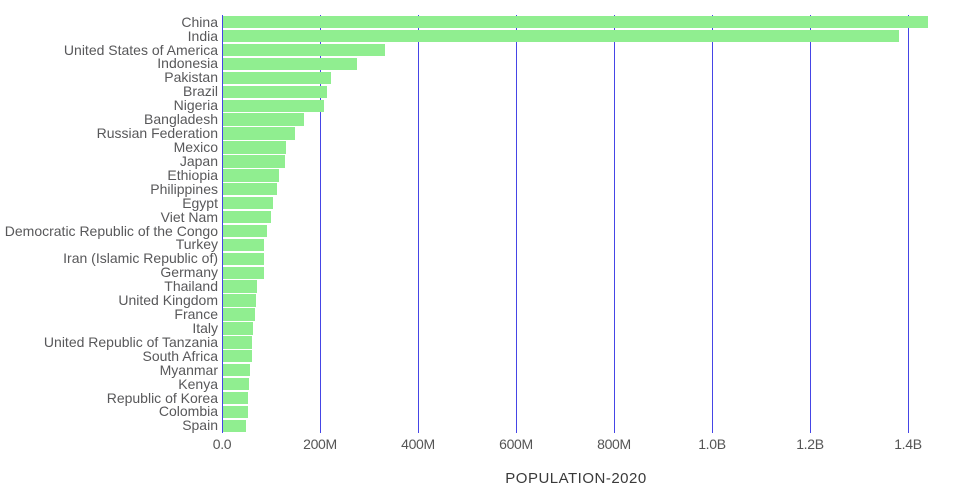 This screenshot has height=500, width=960. I want to click on category-label: China, so click(199, 21).